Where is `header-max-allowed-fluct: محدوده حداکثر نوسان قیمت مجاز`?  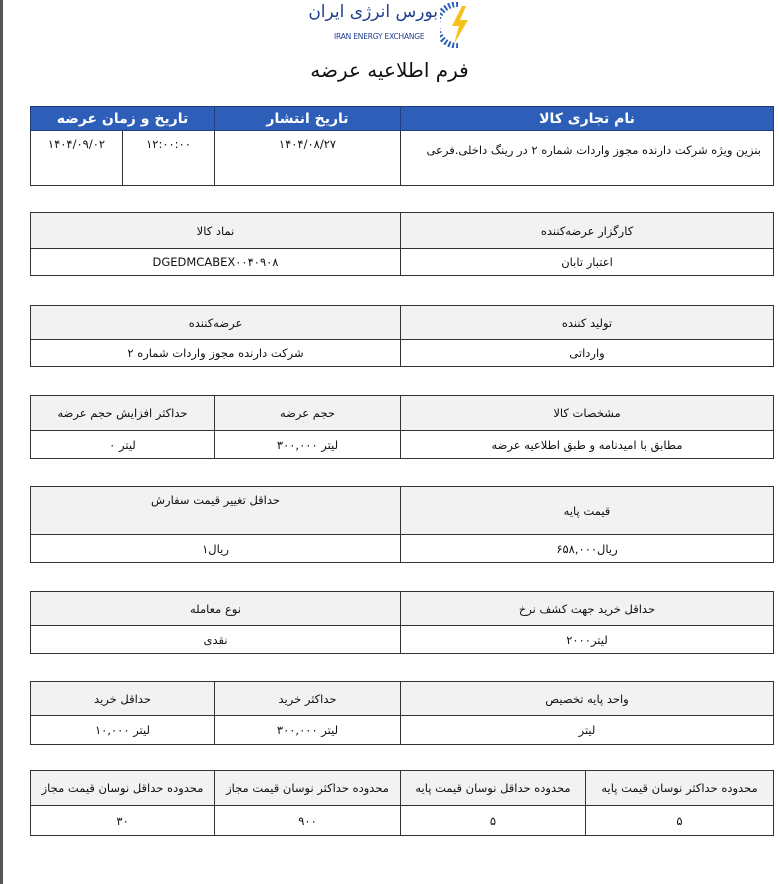
header-max-allowed-fluct: محدوده حداکثر نوسان قیمت مجاز is located at coordinates (307, 788).